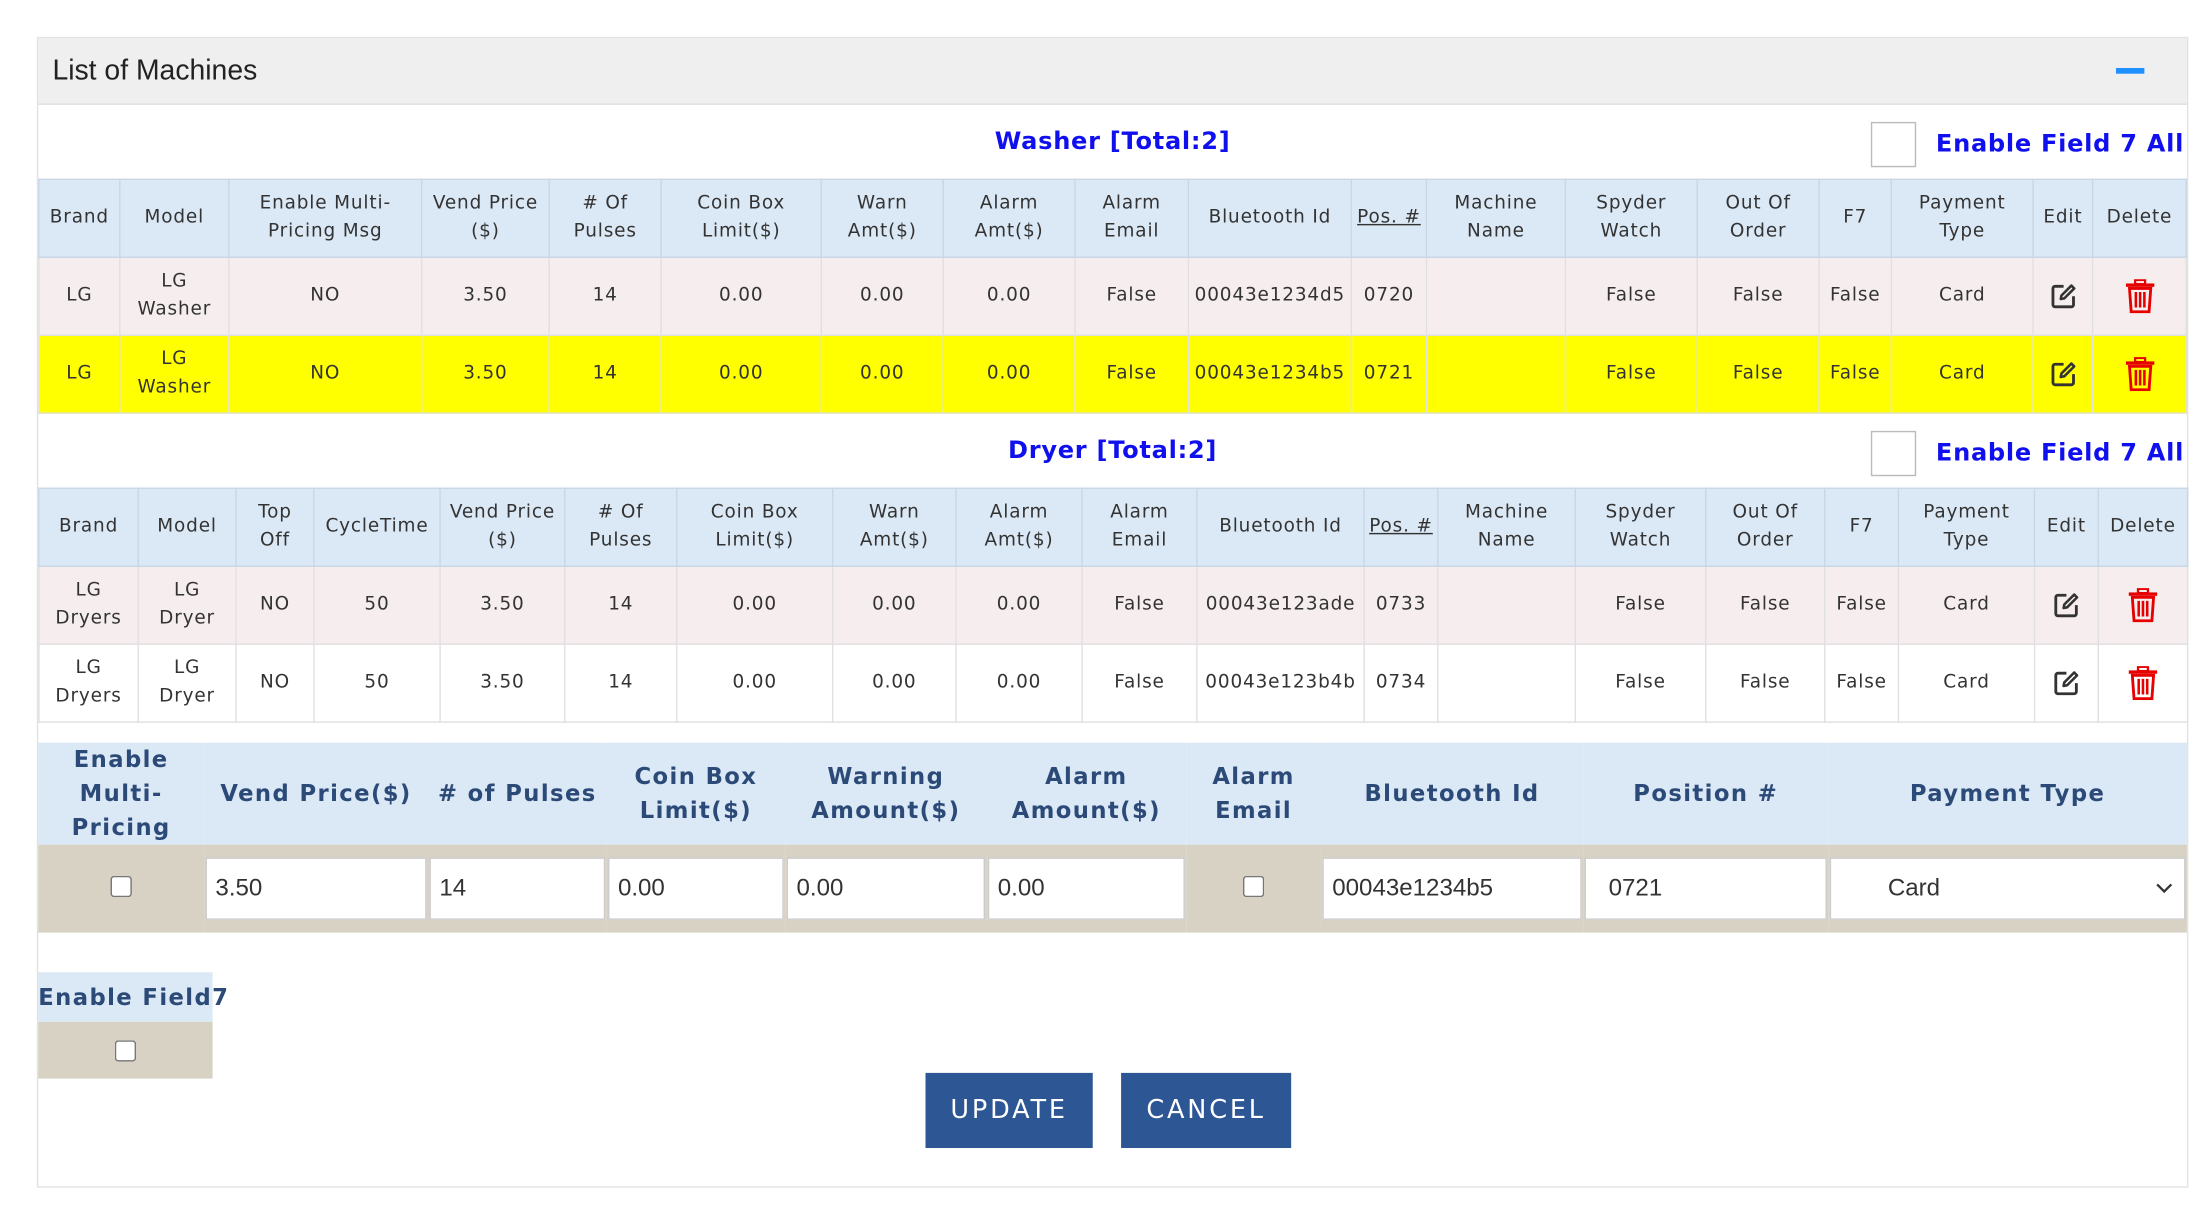 The width and height of the screenshot is (2210, 1217). Describe the element at coordinates (1893, 453) in the screenshot. I see `dryer-enable-all-checkbox` at that location.